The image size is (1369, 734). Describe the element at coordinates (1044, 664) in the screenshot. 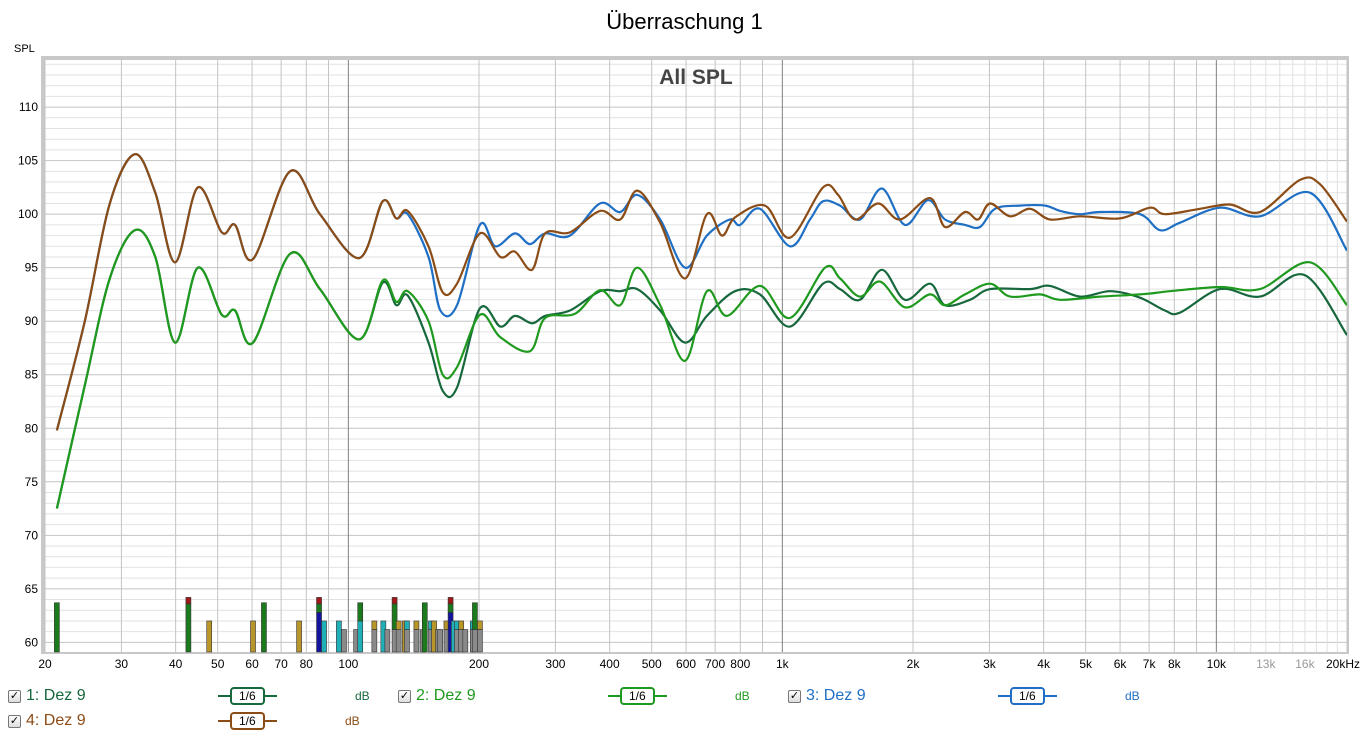

I see `x-tick-label: 4k` at that location.